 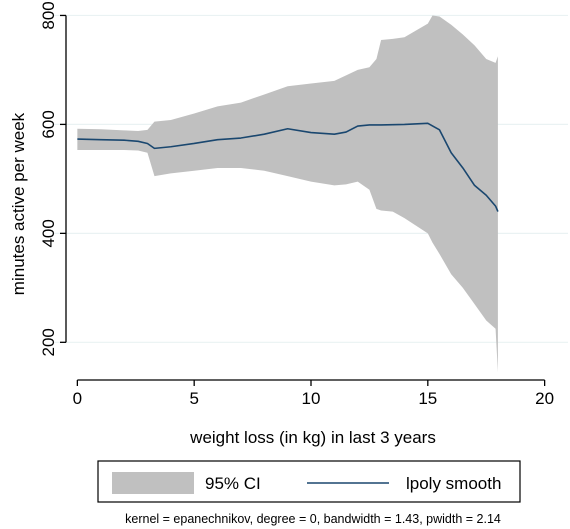 What do you see at coordinates (233, 483) in the screenshot?
I see `legend-label-ci: 95% CI` at bounding box center [233, 483].